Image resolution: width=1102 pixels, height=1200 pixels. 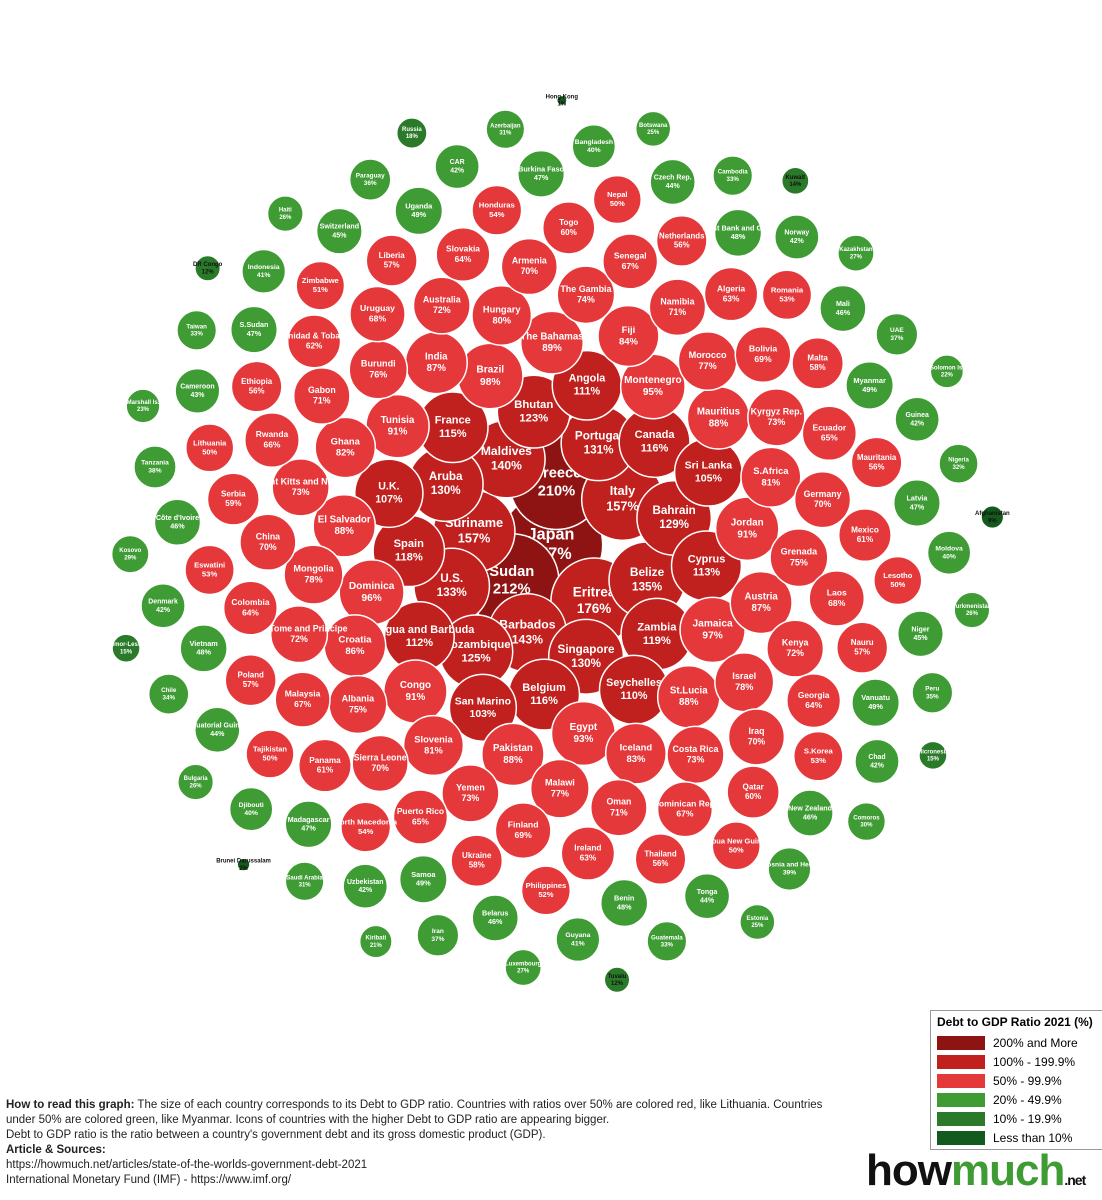 I want to click on country-name: Colombia, so click(x=250, y=602).